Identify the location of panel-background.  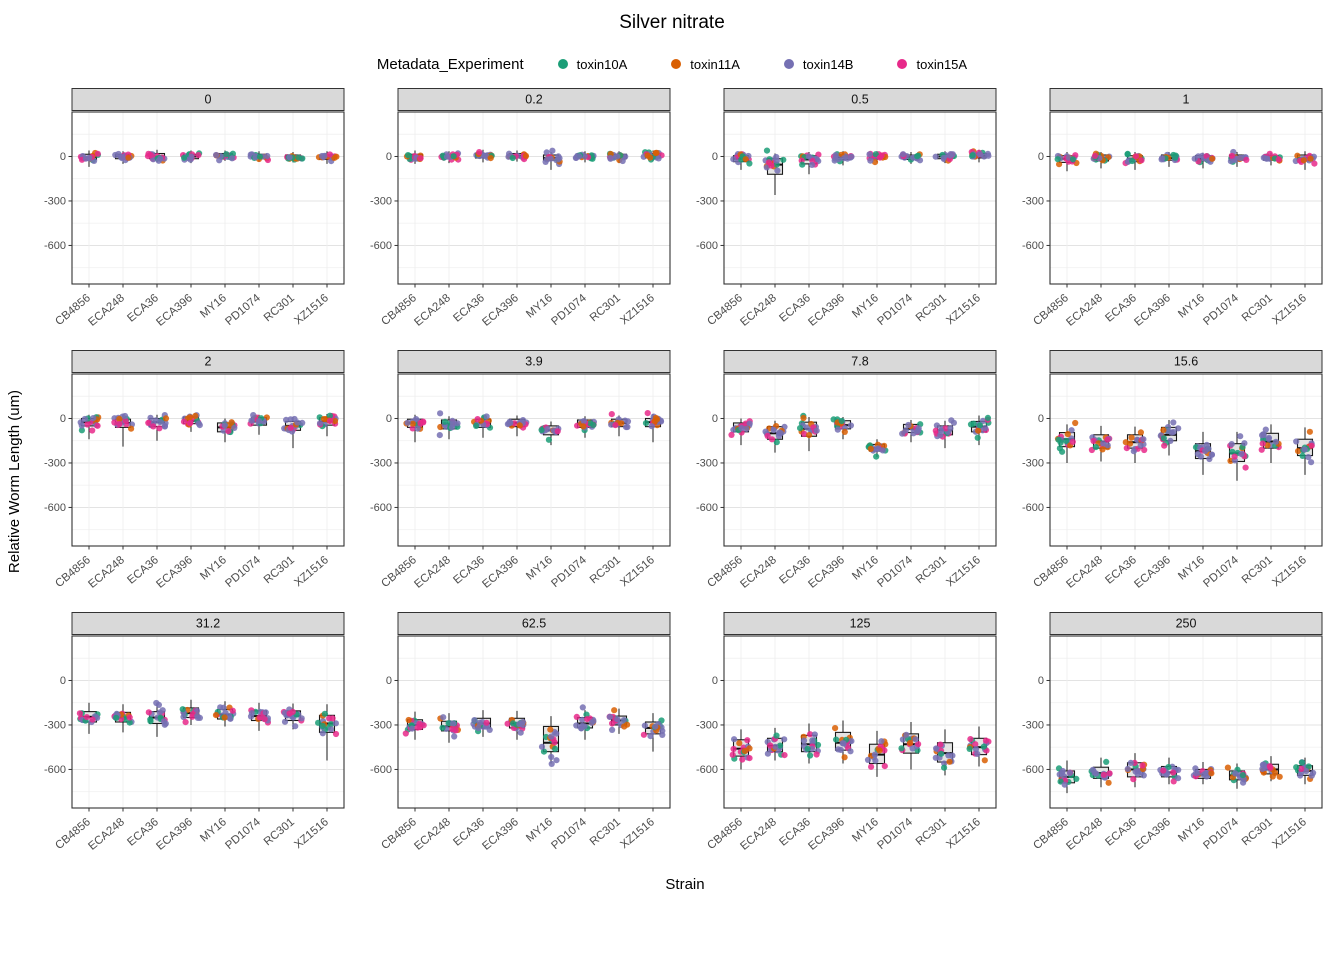
(208, 198).